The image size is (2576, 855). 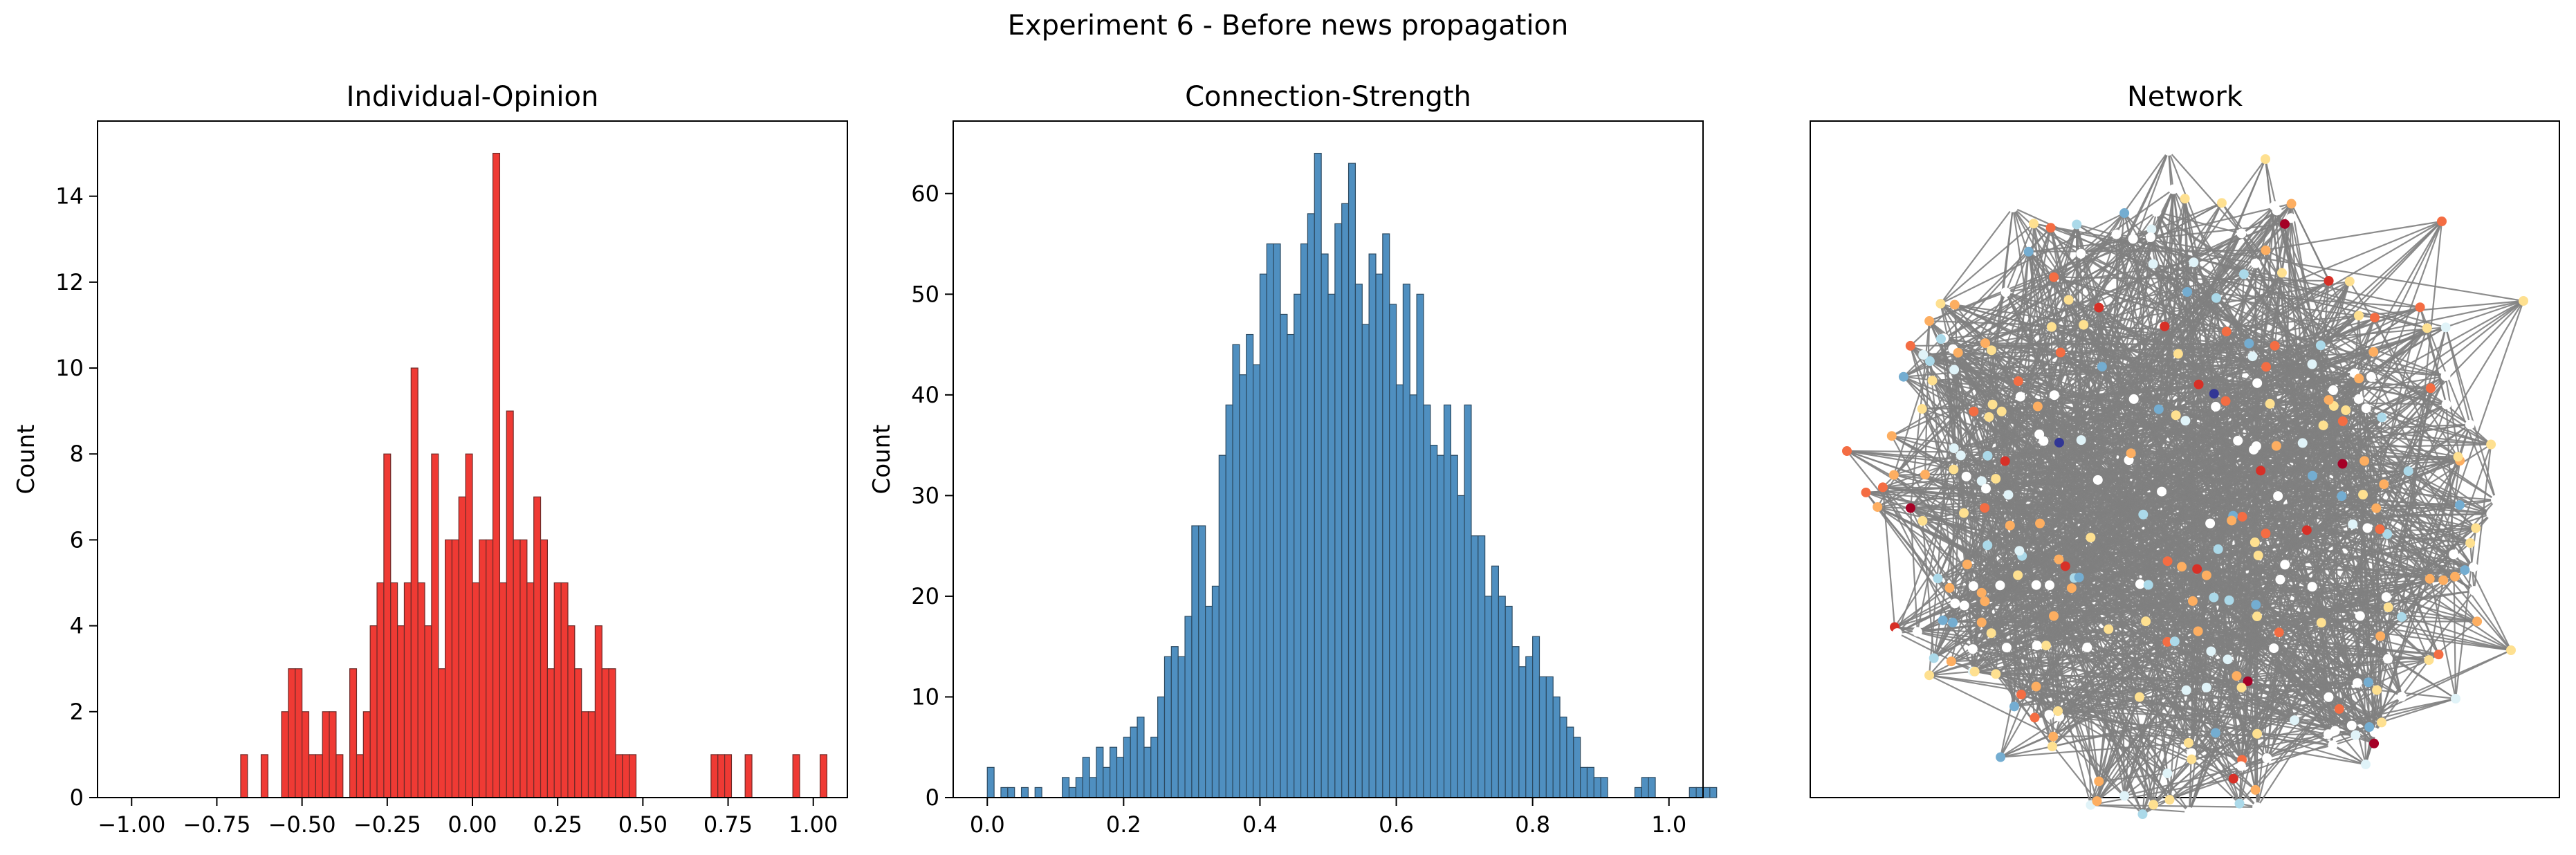 I want to click on x-tick-label: −1.00, so click(x=131, y=824).